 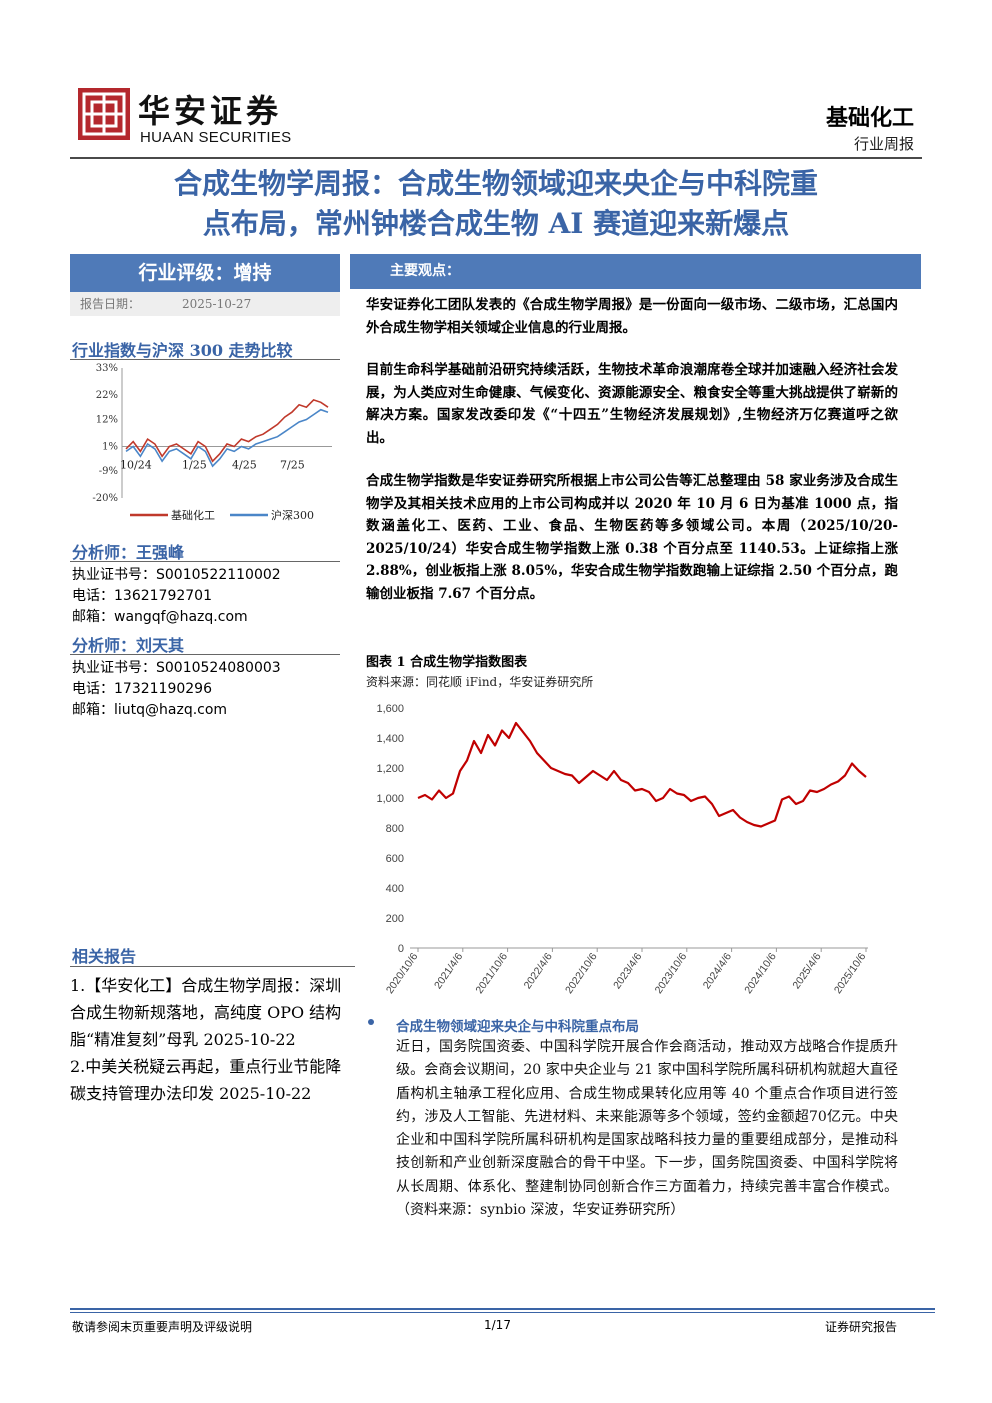 What do you see at coordinates (104, 114) in the screenshot?
I see `logo-mark` at bounding box center [104, 114].